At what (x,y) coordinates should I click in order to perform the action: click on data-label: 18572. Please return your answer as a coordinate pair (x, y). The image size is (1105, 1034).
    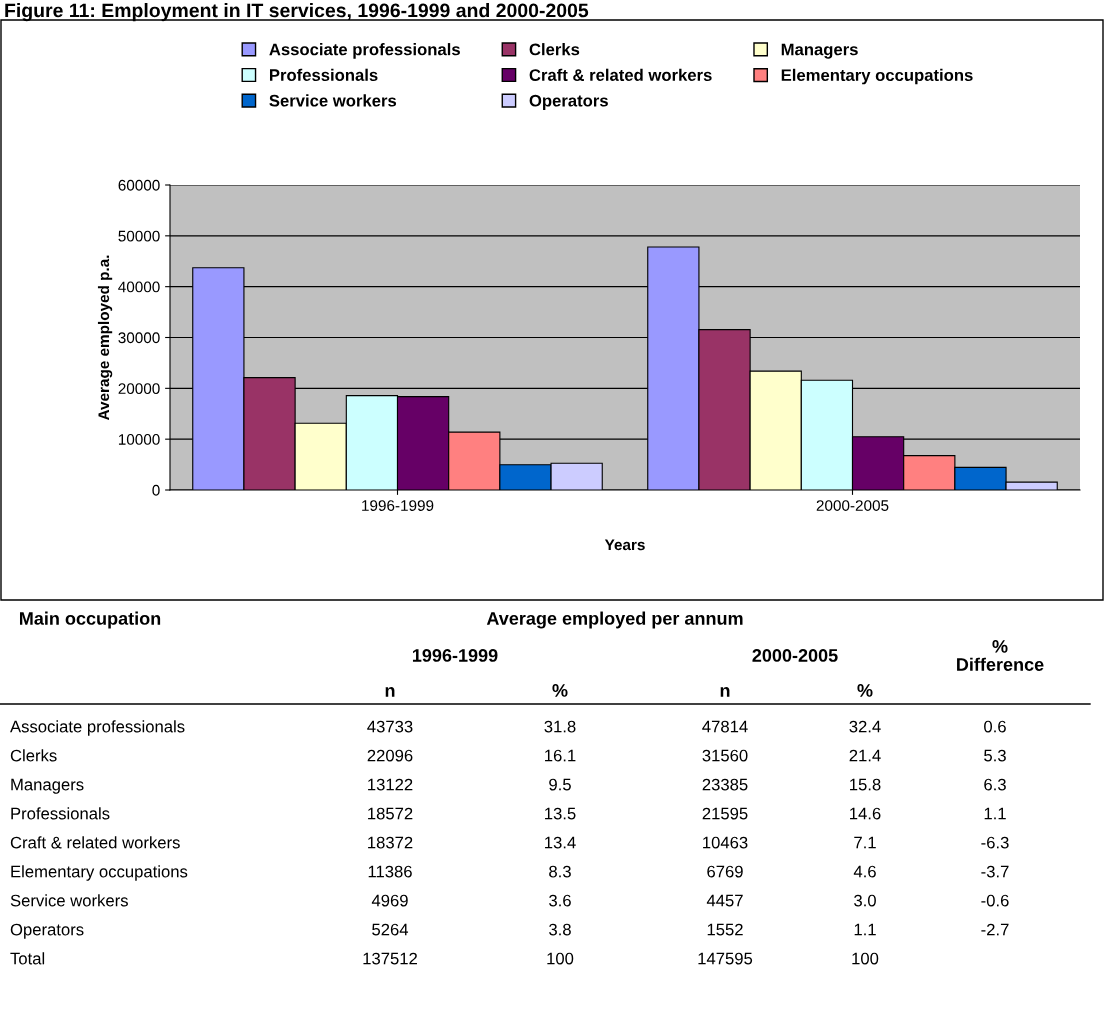
    Looking at the image, I should click on (390, 813).